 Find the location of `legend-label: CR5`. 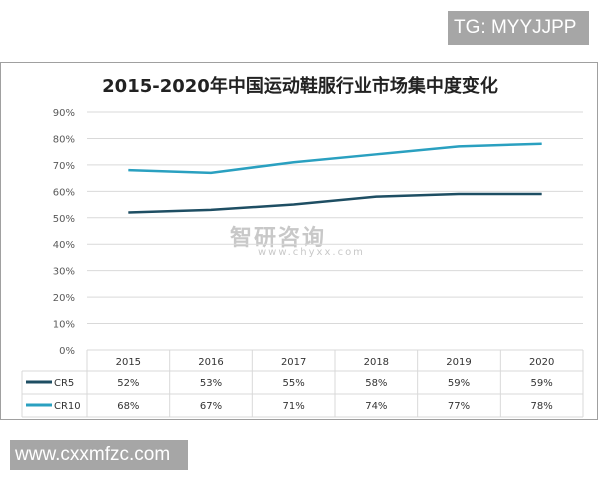

legend-label: CR5 is located at coordinates (64, 383).